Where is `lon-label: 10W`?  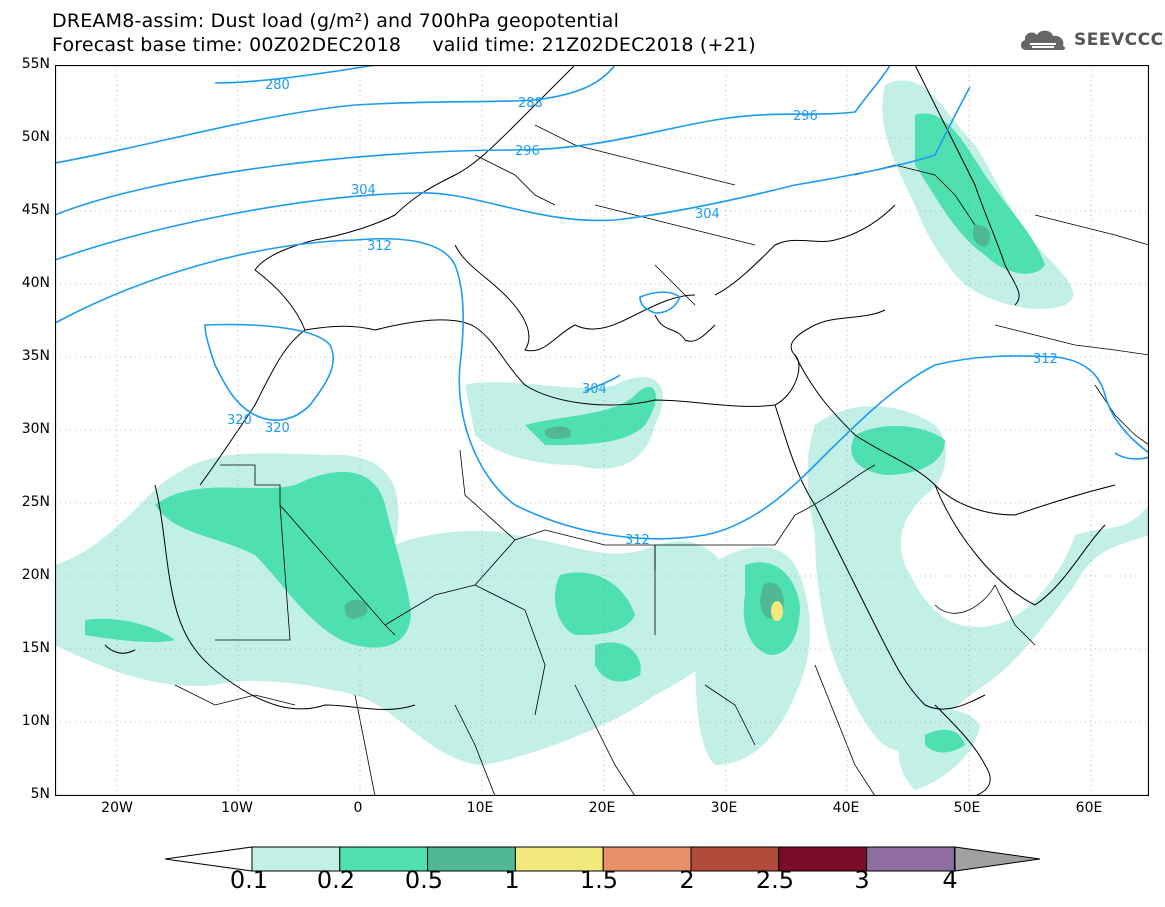
lon-label: 10W is located at coordinates (237, 808).